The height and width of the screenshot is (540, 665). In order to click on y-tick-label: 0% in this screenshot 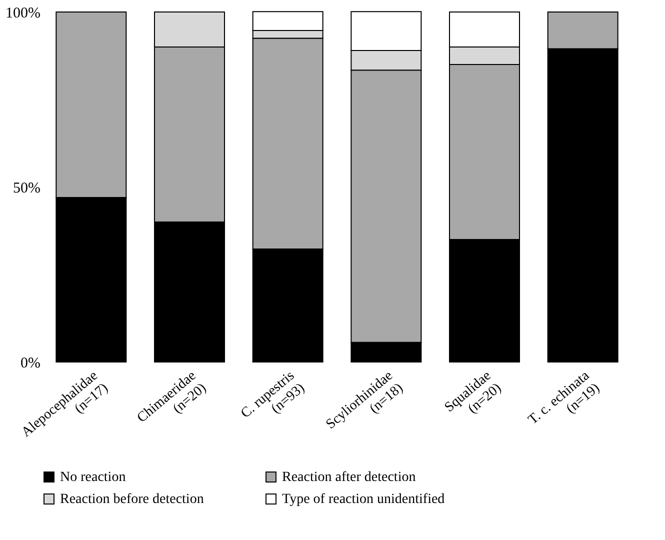, I will do `click(30, 364)`.